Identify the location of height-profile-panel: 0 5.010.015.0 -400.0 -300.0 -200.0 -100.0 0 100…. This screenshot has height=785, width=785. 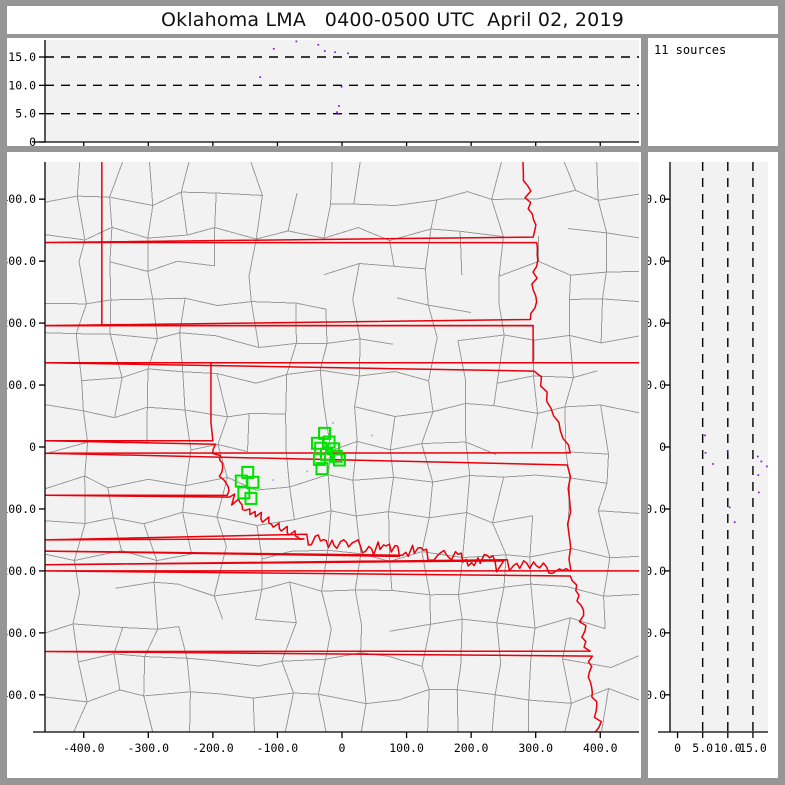
(713, 465).